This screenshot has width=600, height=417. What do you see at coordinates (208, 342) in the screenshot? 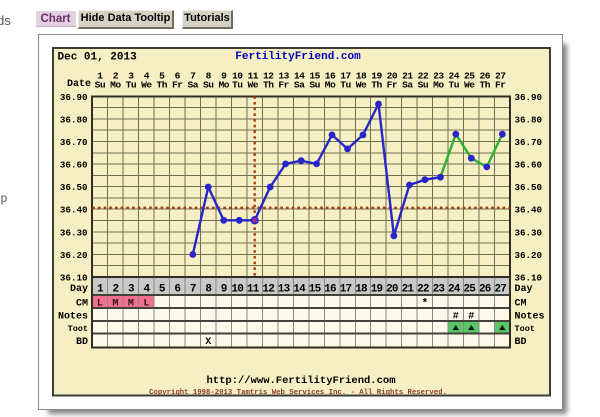
I see `svg-text: X` at bounding box center [208, 342].